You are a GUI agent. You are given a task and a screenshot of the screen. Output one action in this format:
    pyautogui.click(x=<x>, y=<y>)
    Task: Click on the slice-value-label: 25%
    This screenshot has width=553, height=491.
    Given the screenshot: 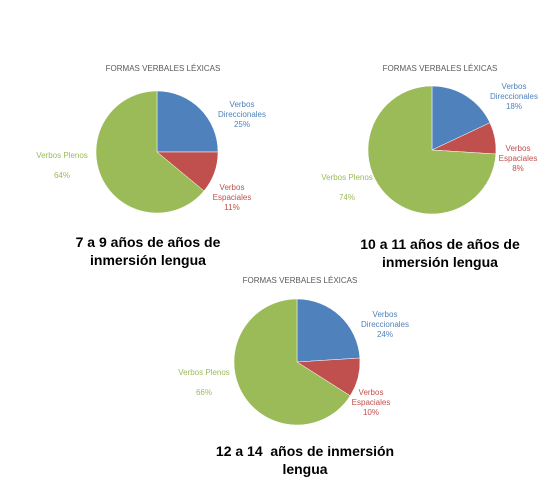 What is the action you would take?
    pyautogui.click(x=241, y=124)
    